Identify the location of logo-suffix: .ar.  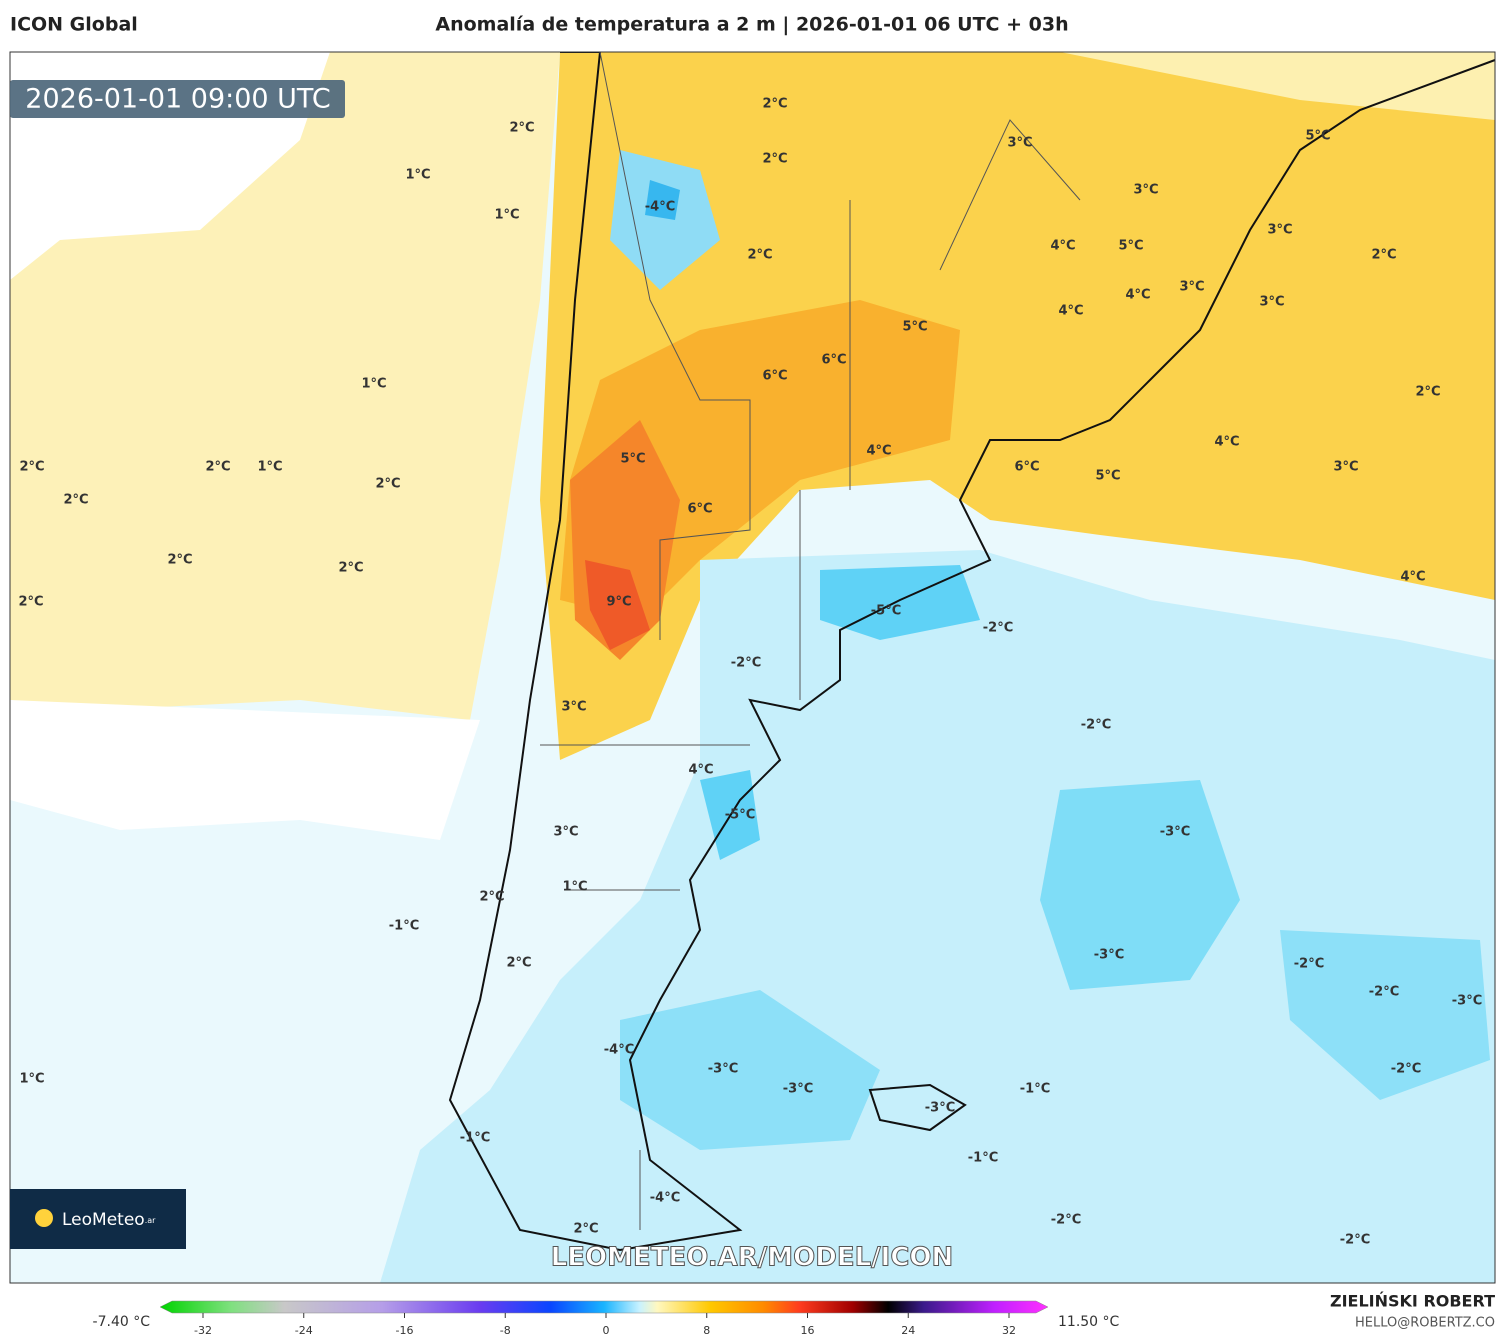
(150, 1220).